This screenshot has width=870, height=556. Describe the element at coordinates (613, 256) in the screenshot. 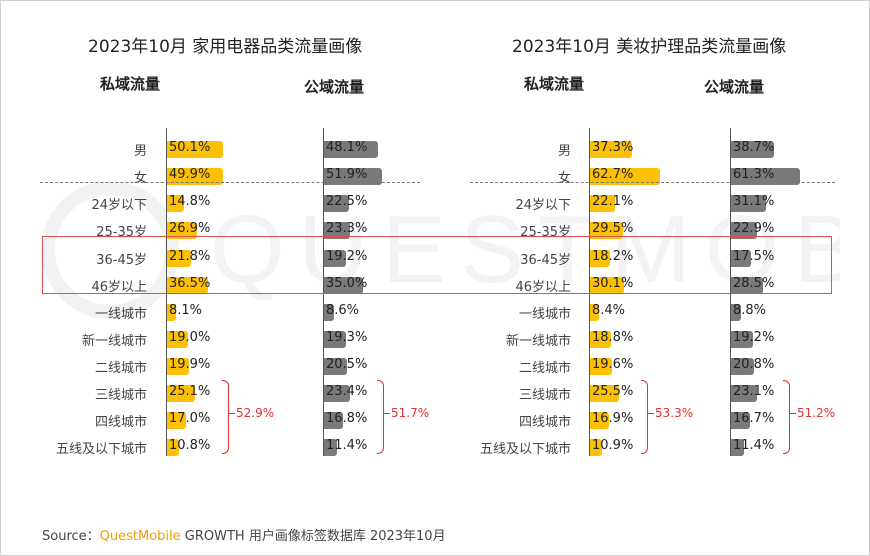

I see `value-label-private: 18.2%` at that location.